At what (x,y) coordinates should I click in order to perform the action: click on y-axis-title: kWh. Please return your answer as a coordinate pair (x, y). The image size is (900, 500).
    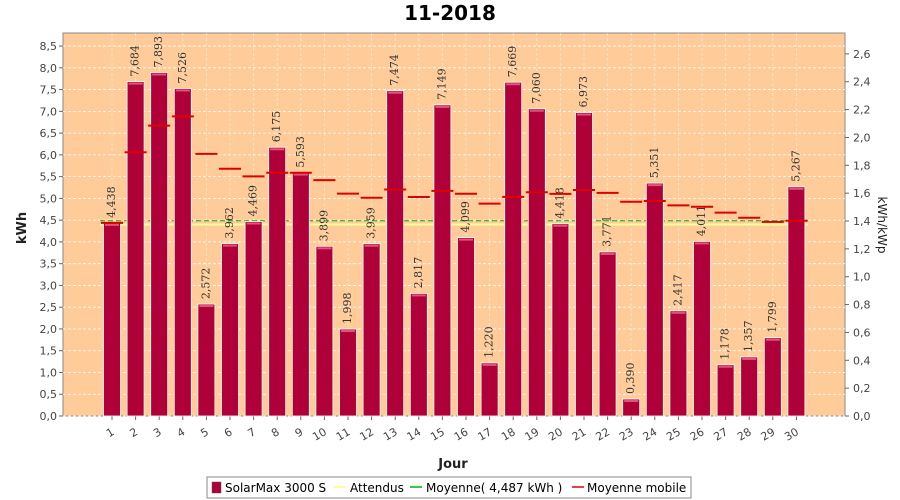
    Looking at the image, I should click on (22, 228).